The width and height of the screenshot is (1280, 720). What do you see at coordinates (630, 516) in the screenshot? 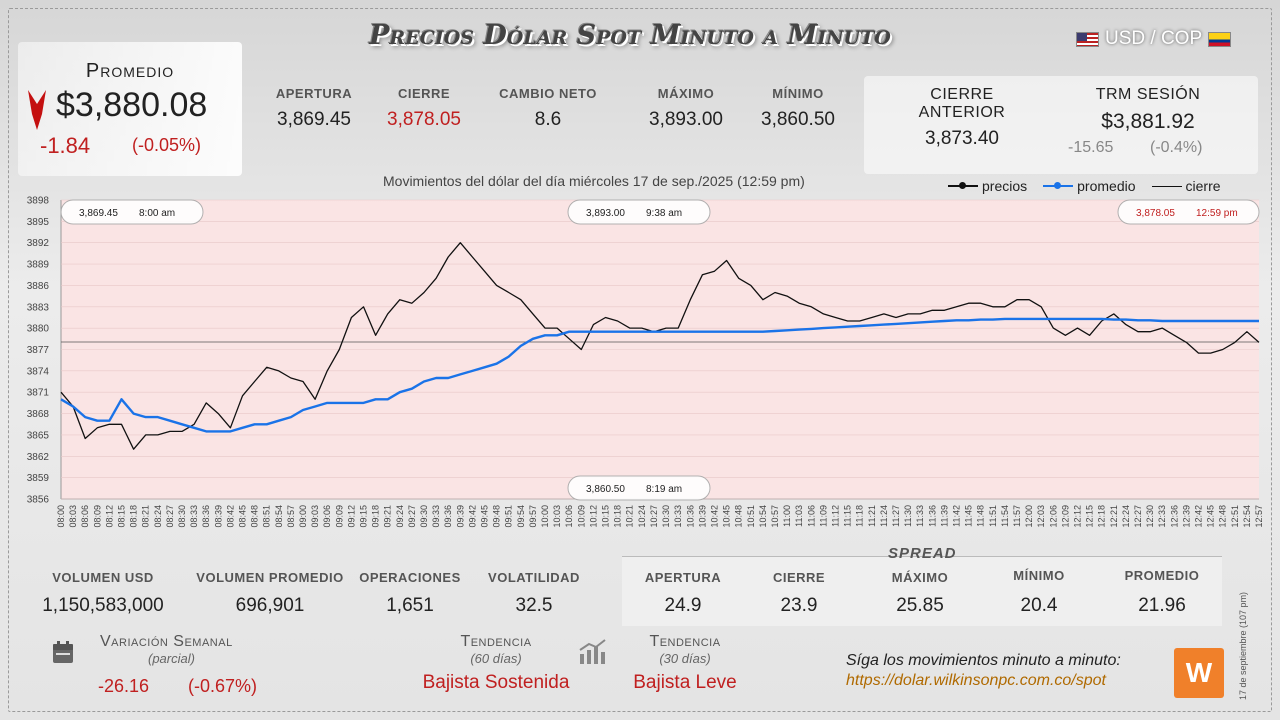
I see `x-tick-label: 10:21` at bounding box center [630, 516].